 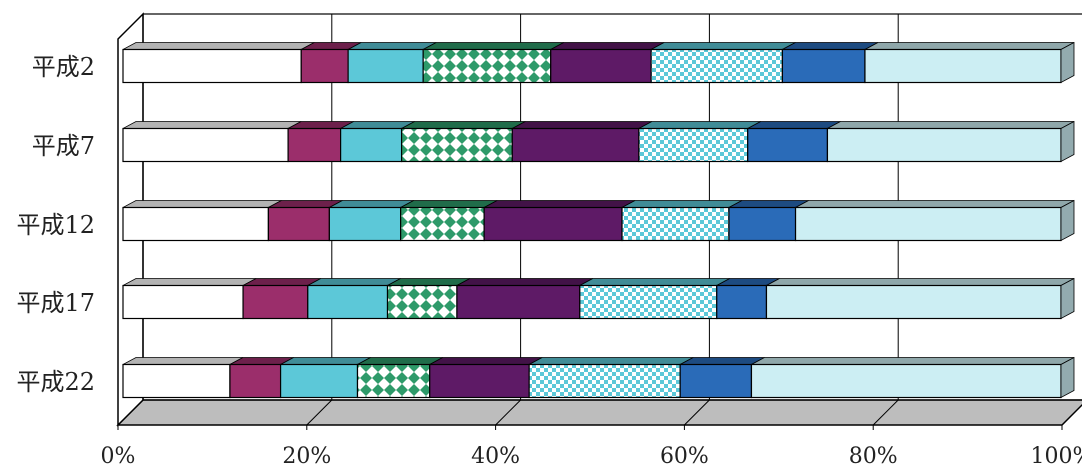 What do you see at coordinates (63, 146) in the screenshot?
I see `category-label: 平成7` at bounding box center [63, 146].